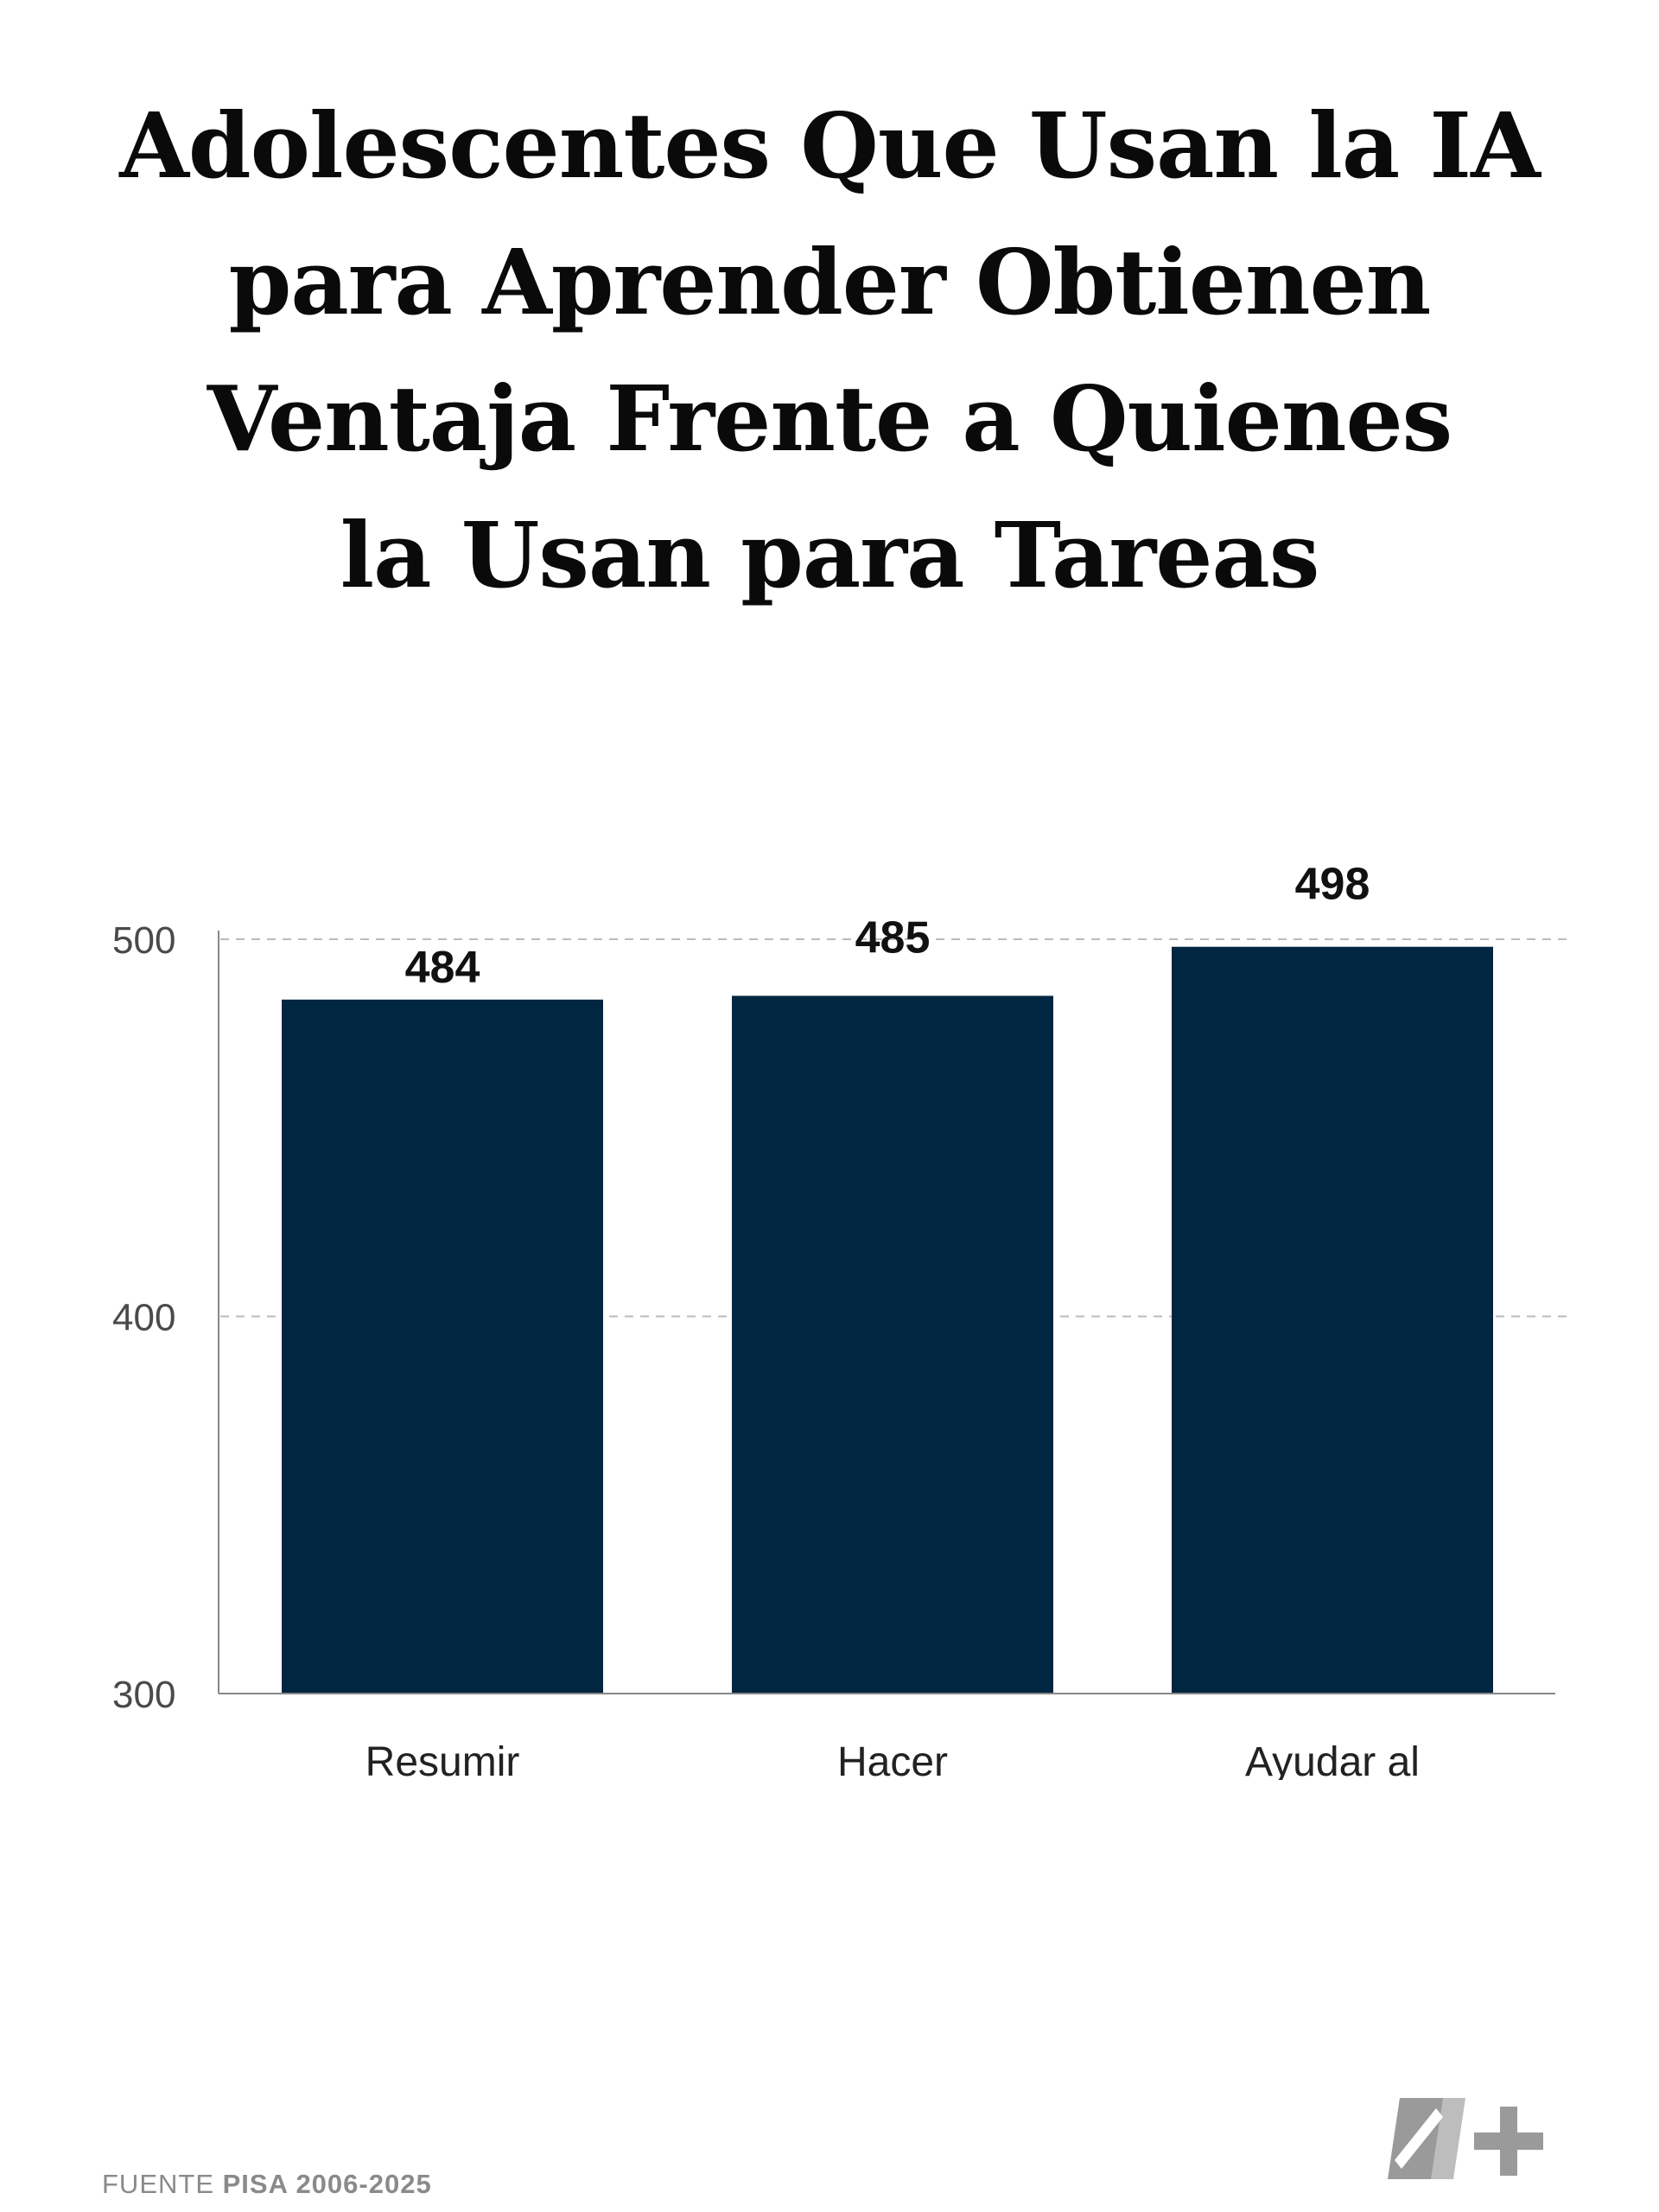 Image resolution: width=1659 pixels, height=2212 pixels. What do you see at coordinates (143, 1318) in the screenshot?
I see `y-tick-label: 400` at bounding box center [143, 1318].